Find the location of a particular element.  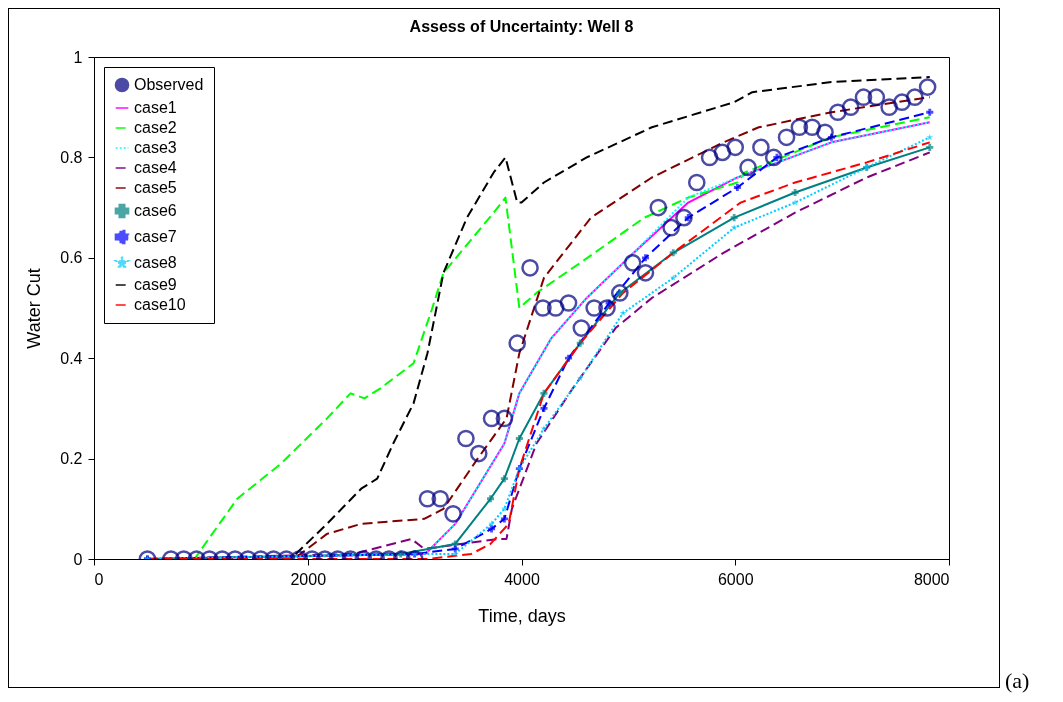

legend-label: case9 is located at coordinates (155, 284).